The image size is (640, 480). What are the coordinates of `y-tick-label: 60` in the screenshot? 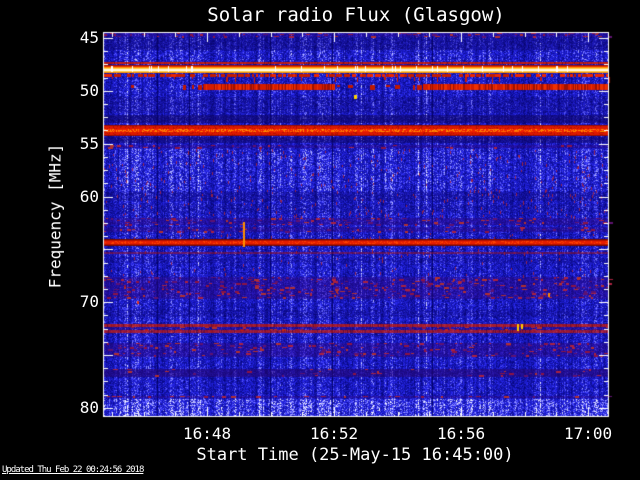 It's located at (89, 196).